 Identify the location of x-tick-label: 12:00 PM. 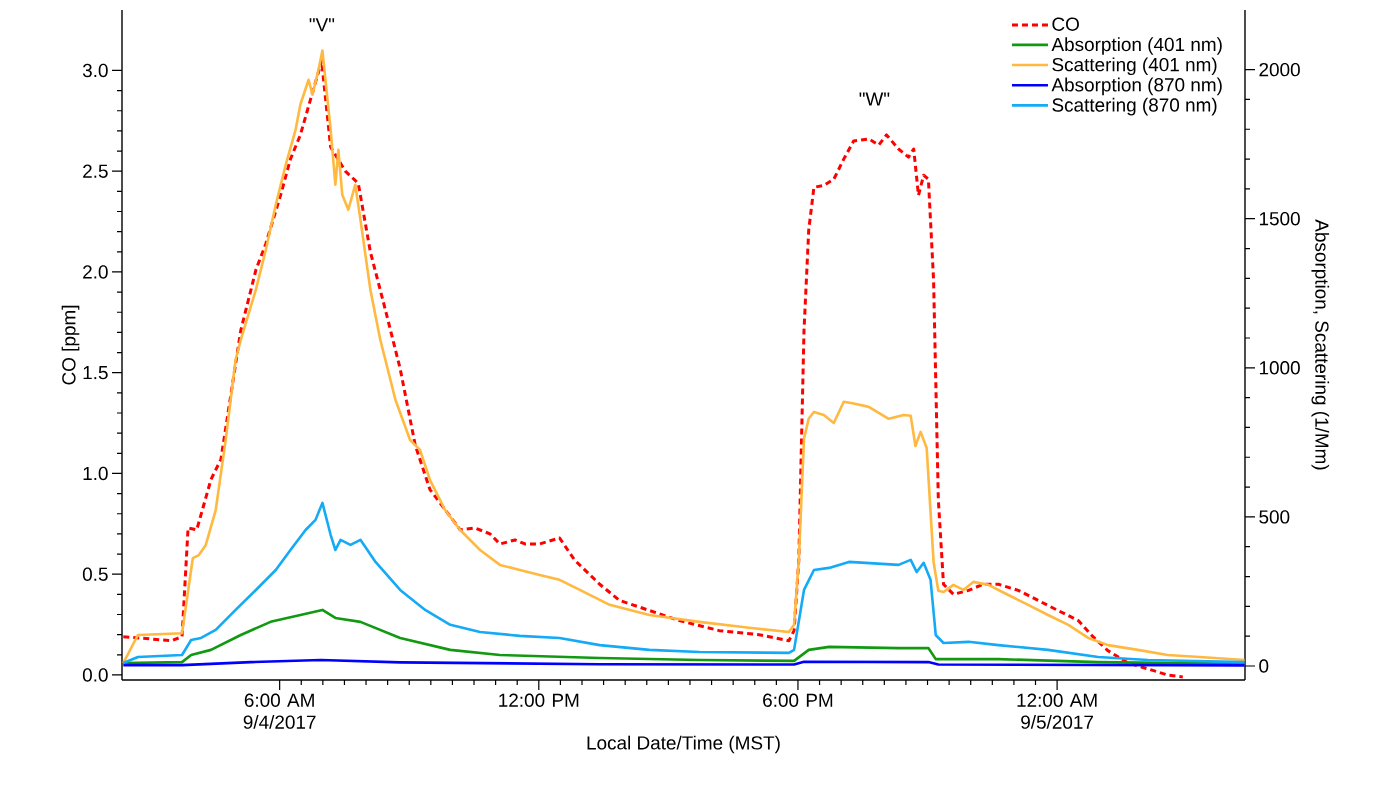
(539, 700).